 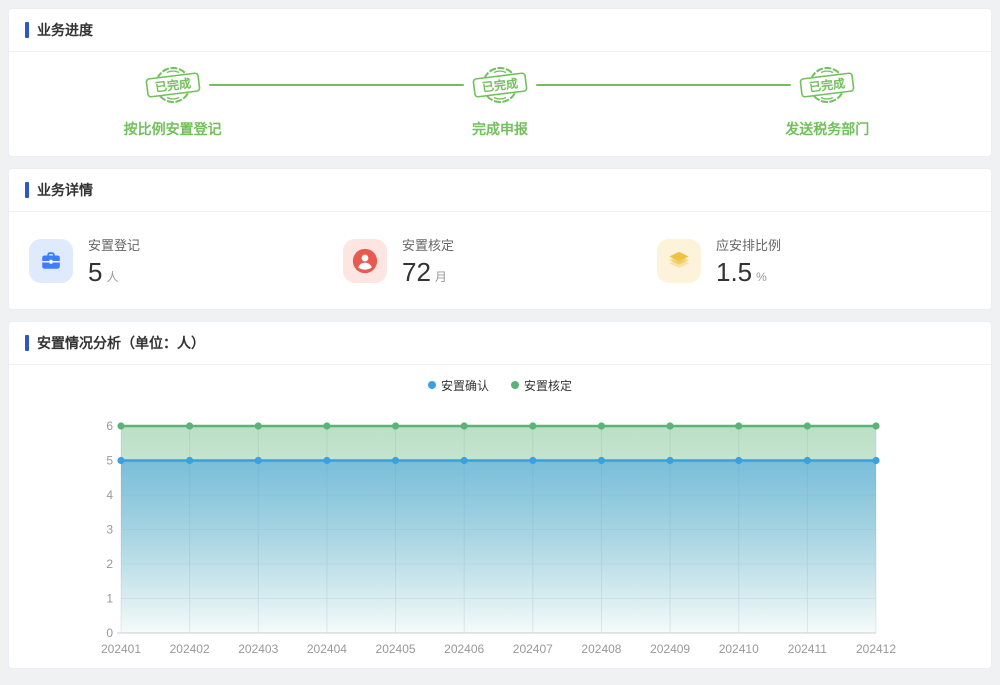 I want to click on stat-placement-verification: 安置核定 72 月, so click(x=500, y=261).